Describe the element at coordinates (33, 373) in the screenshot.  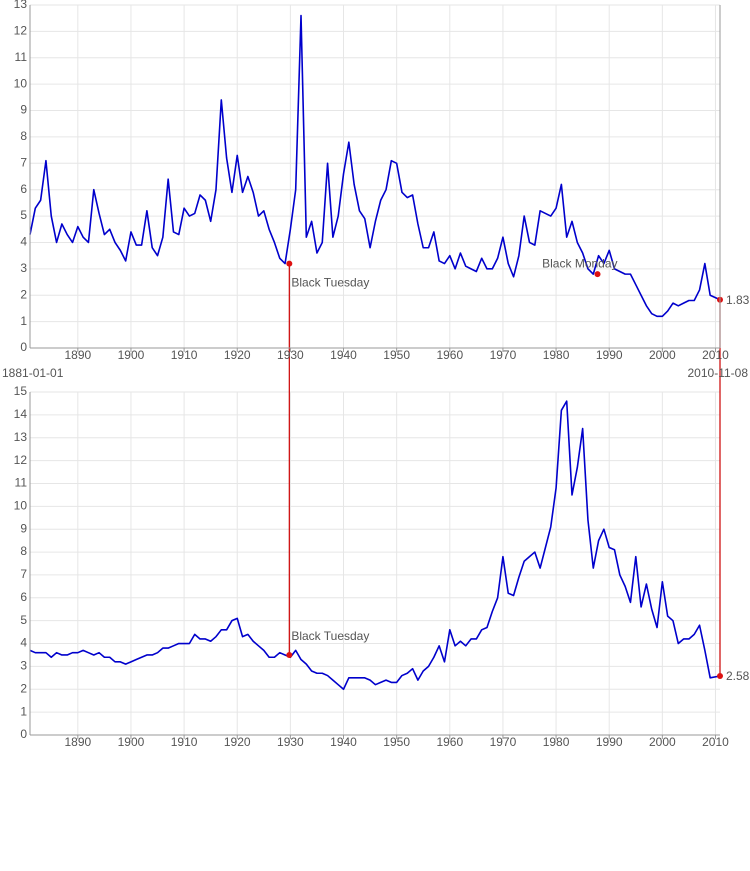
I see `x-limit-label: 1881-01-01` at that location.